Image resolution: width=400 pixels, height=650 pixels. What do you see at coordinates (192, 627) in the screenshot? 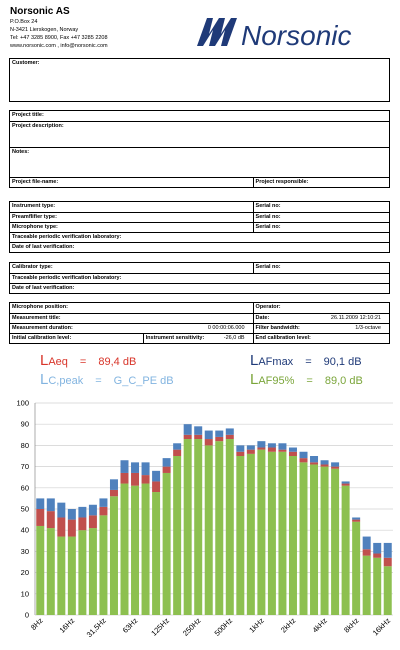
I see `x-tick-label: 250Hz` at bounding box center [192, 627].